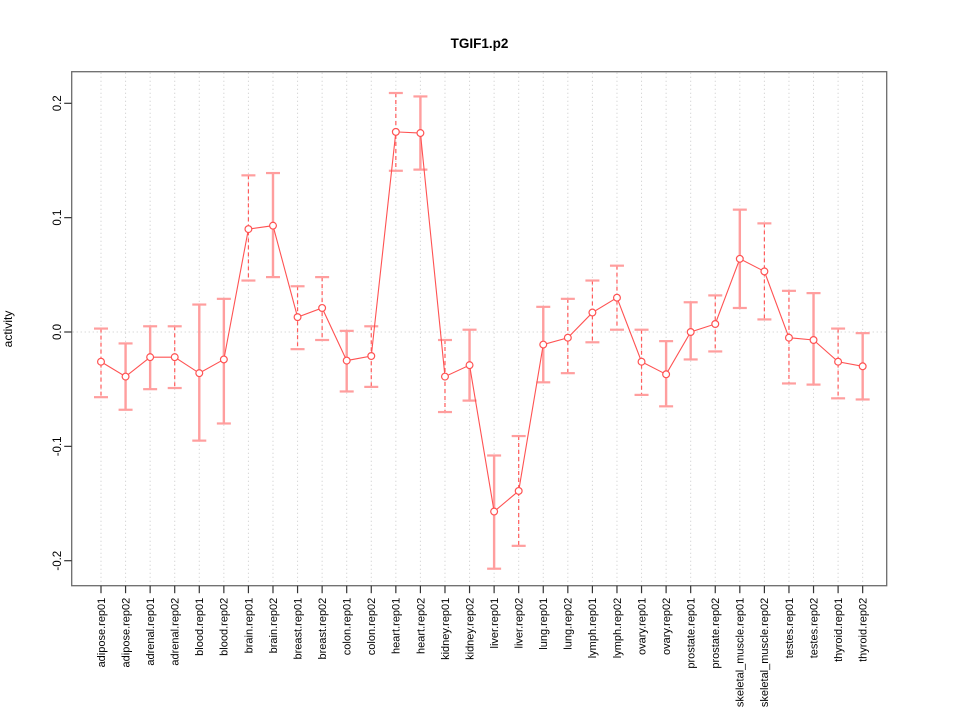  What do you see at coordinates (323, 629) in the screenshot?
I see `x-tick-label: breast.rep02` at bounding box center [323, 629].